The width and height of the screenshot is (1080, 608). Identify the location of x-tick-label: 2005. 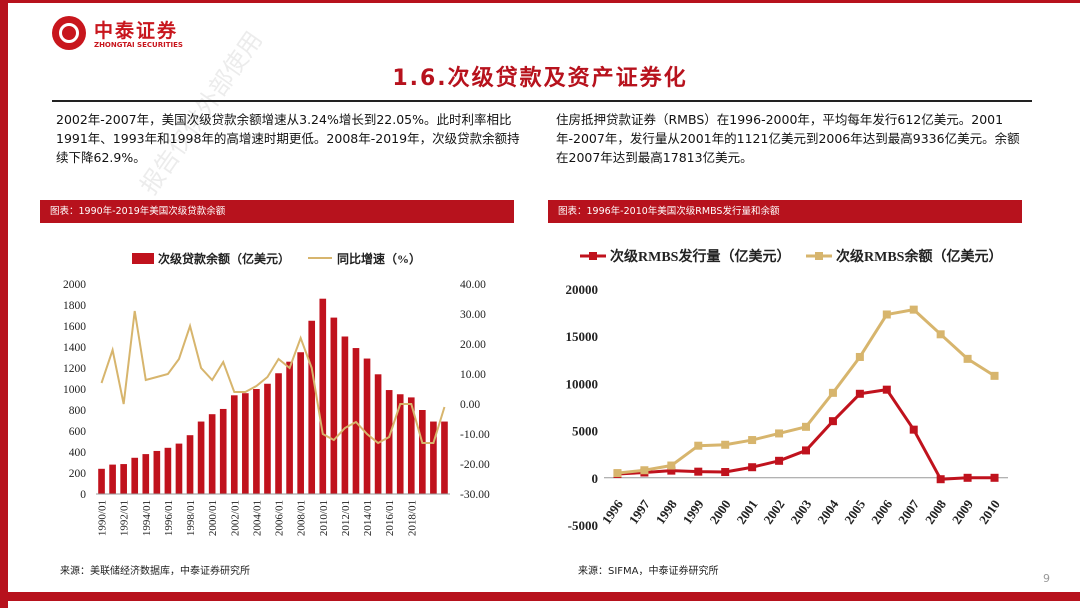
(854, 512).